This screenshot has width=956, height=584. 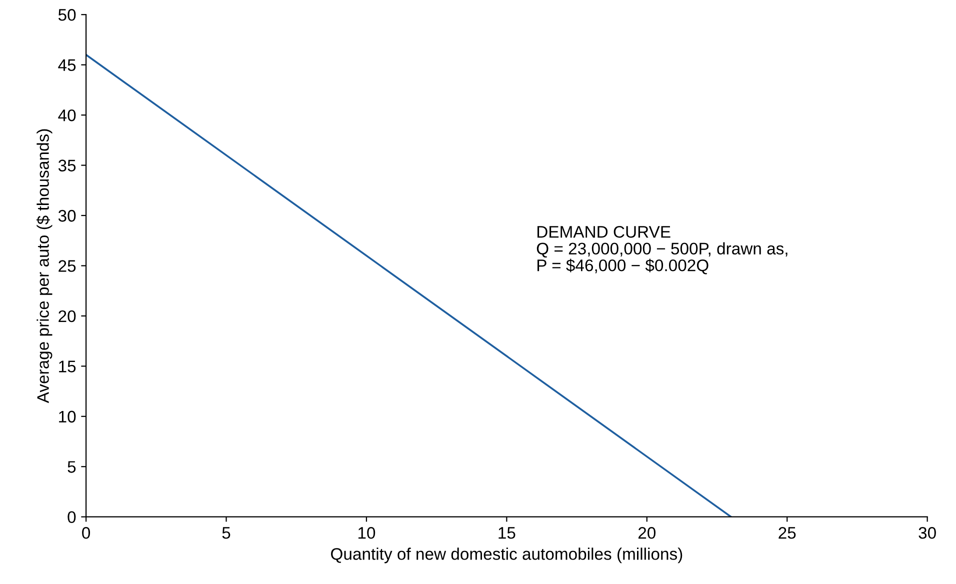 What do you see at coordinates (44, 266) in the screenshot?
I see `y-axis-title: Average price per auto ($ thousands)` at bounding box center [44, 266].